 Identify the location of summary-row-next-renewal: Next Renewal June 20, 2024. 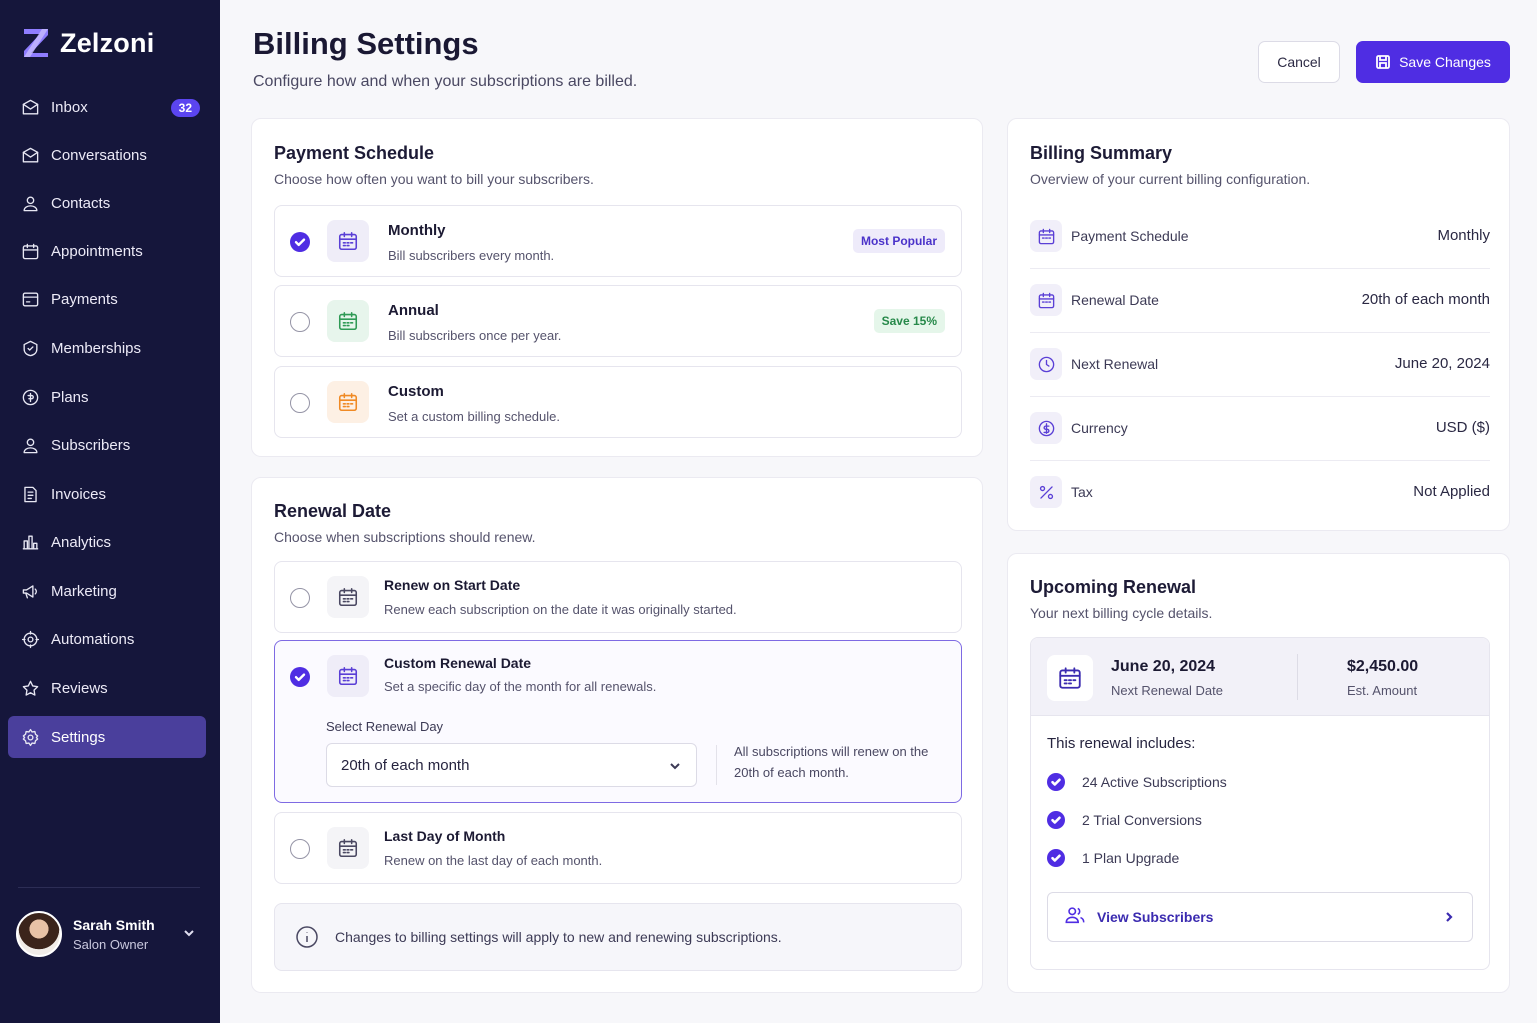
(1260, 365).